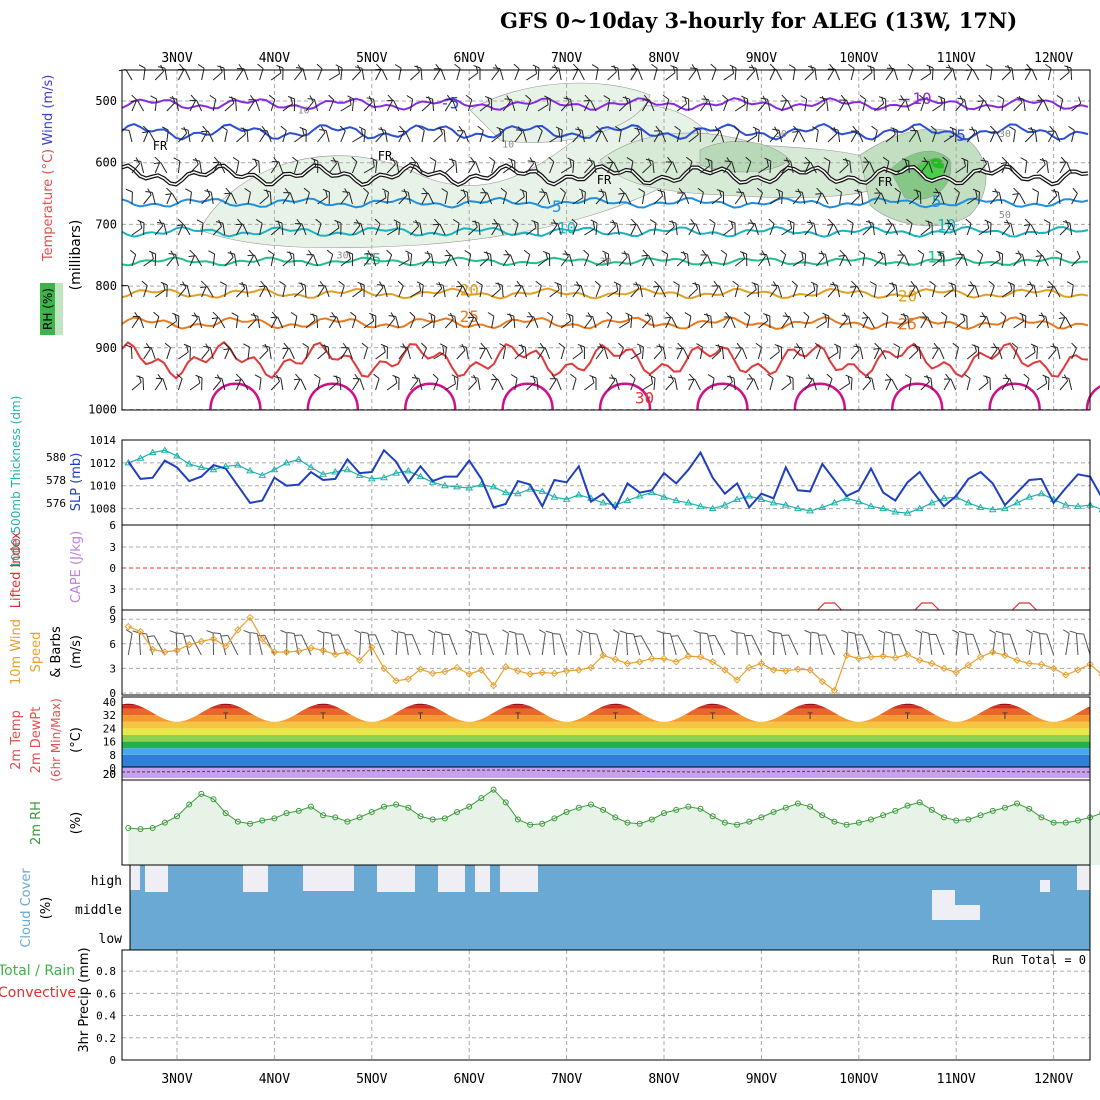  Describe the element at coordinates (106, 993) in the screenshot. I see `precip-tick-label: 0.6` at that location.